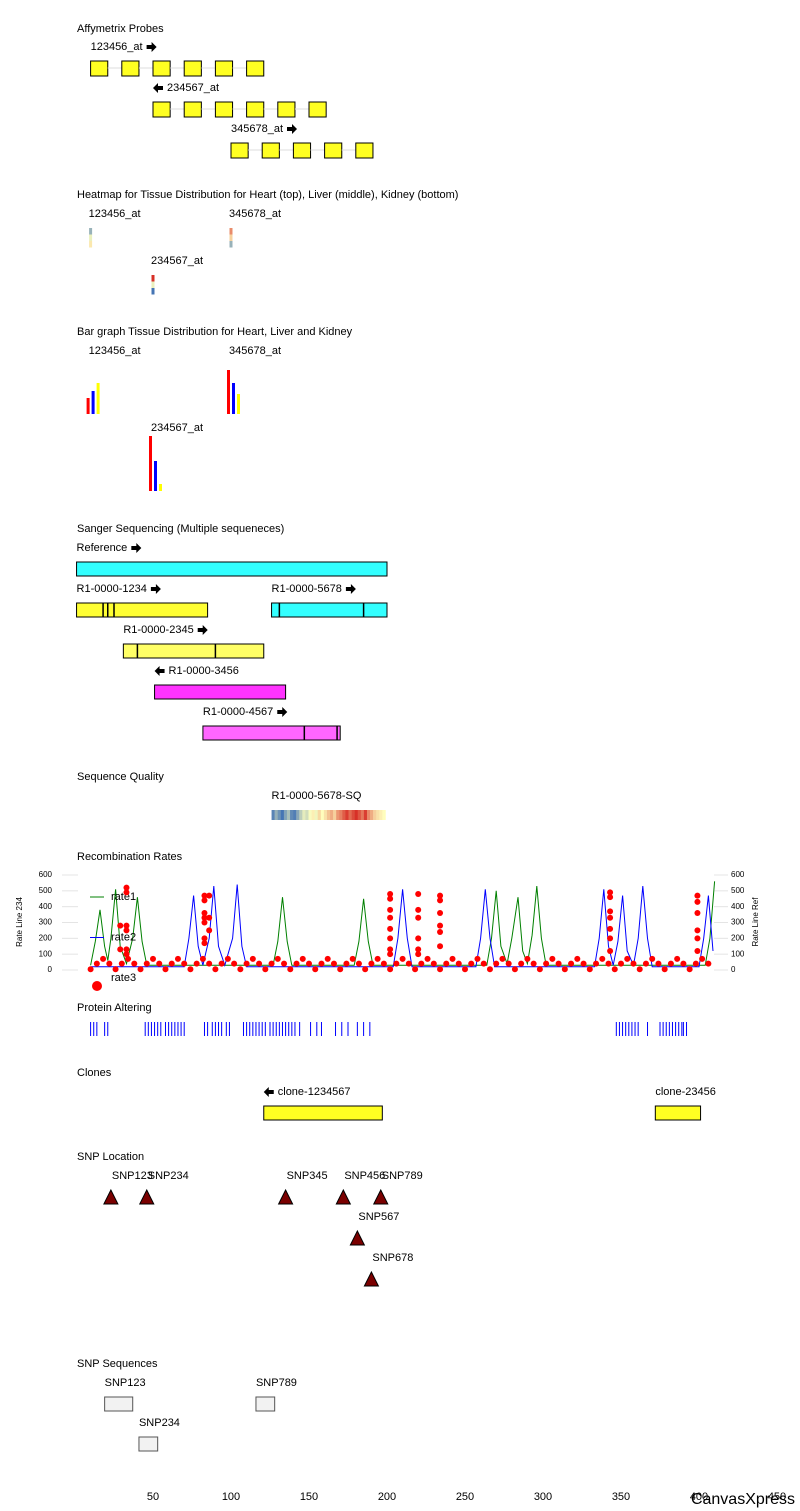 Image resolution: width=800 pixels, height=1511 pixels. I want to click on snp-label: SNP678, so click(392, 1258).